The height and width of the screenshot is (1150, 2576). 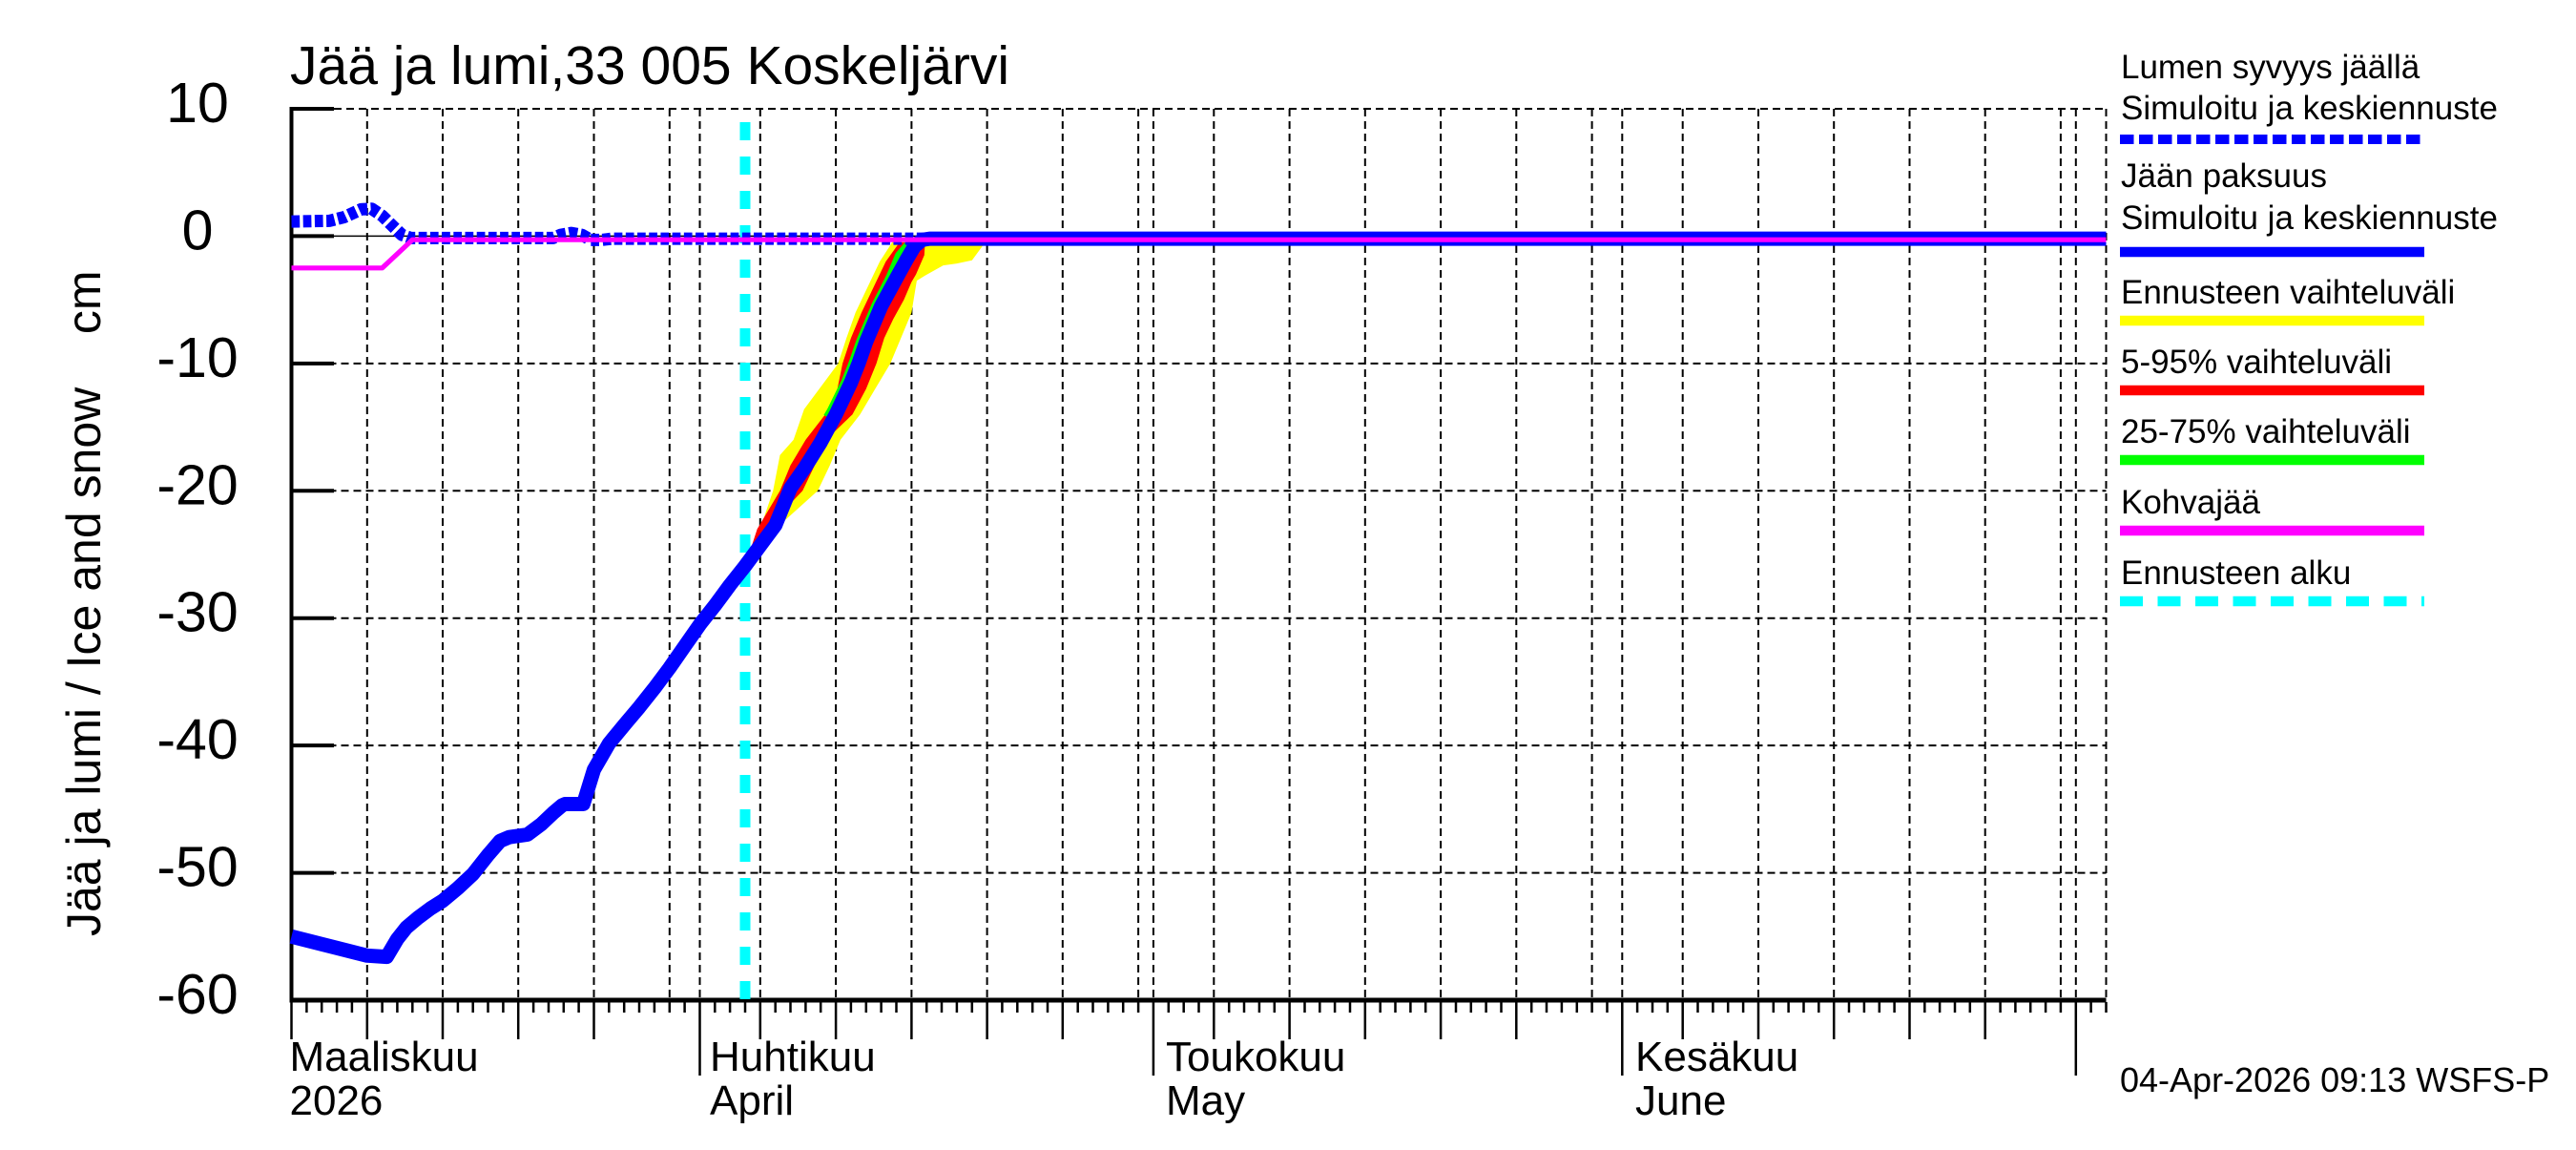 What do you see at coordinates (2288, 292) in the screenshot?
I see `svg-text: Ennusteen vaihteluväli` at bounding box center [2288, 292].